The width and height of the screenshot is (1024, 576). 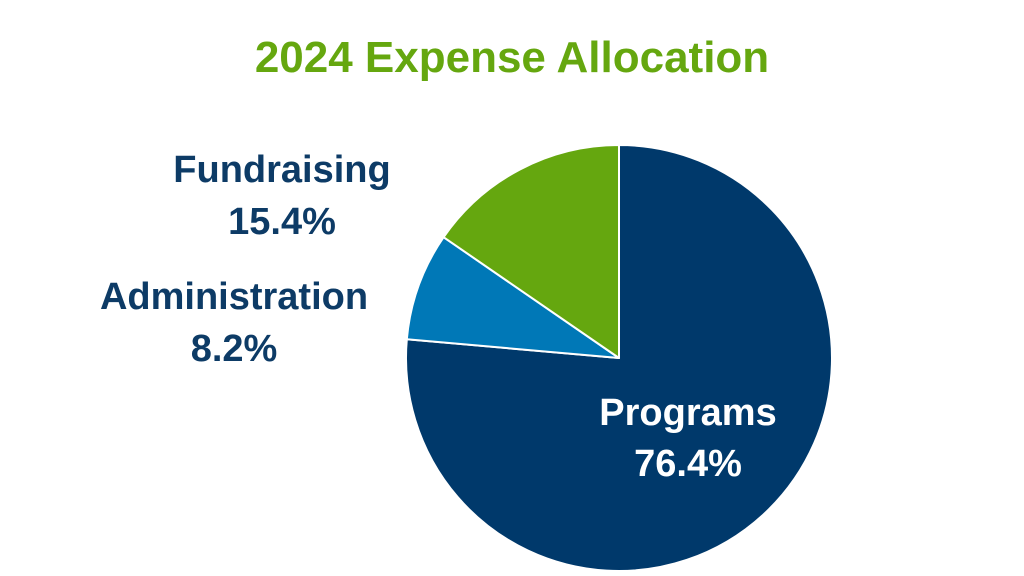 I want to click on slice-value-programs: 76.4%, so click(x=688, y=464).